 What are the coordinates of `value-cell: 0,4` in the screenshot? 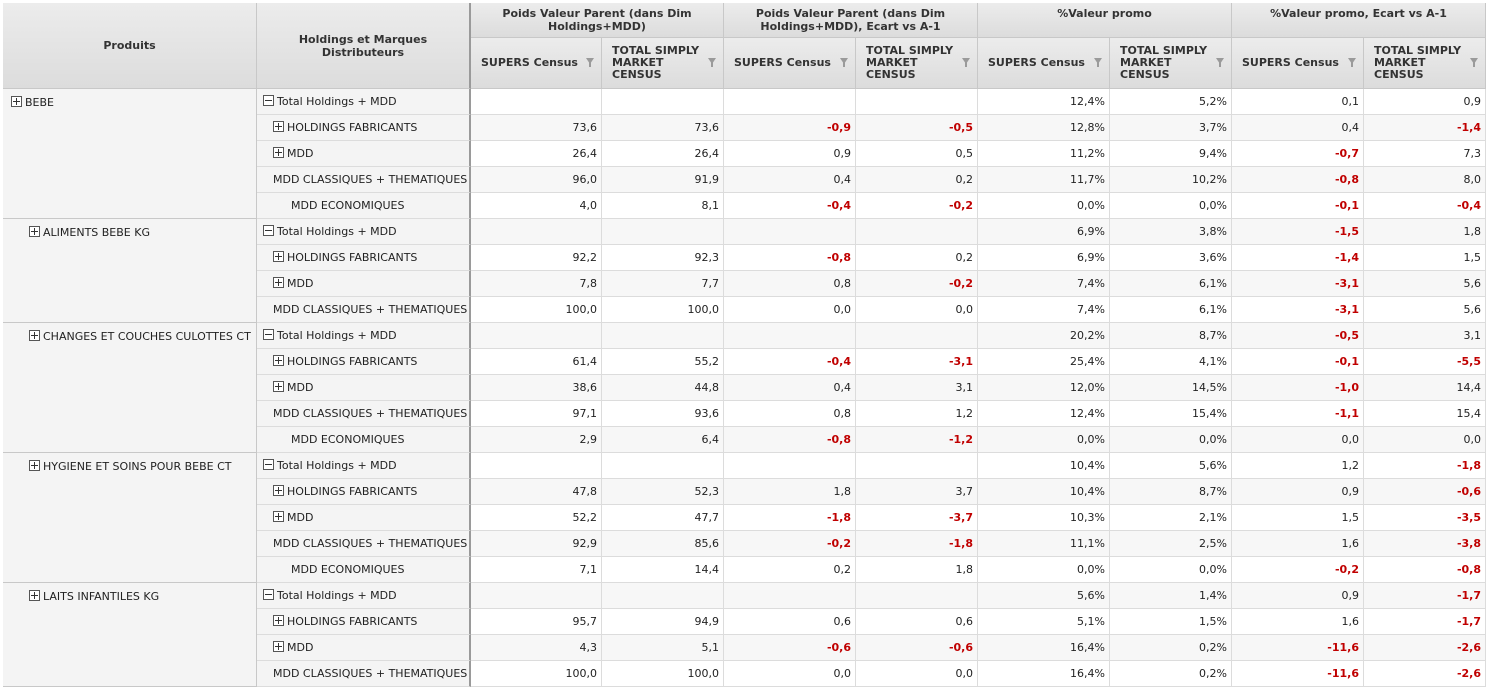 It's located at (790, 180).